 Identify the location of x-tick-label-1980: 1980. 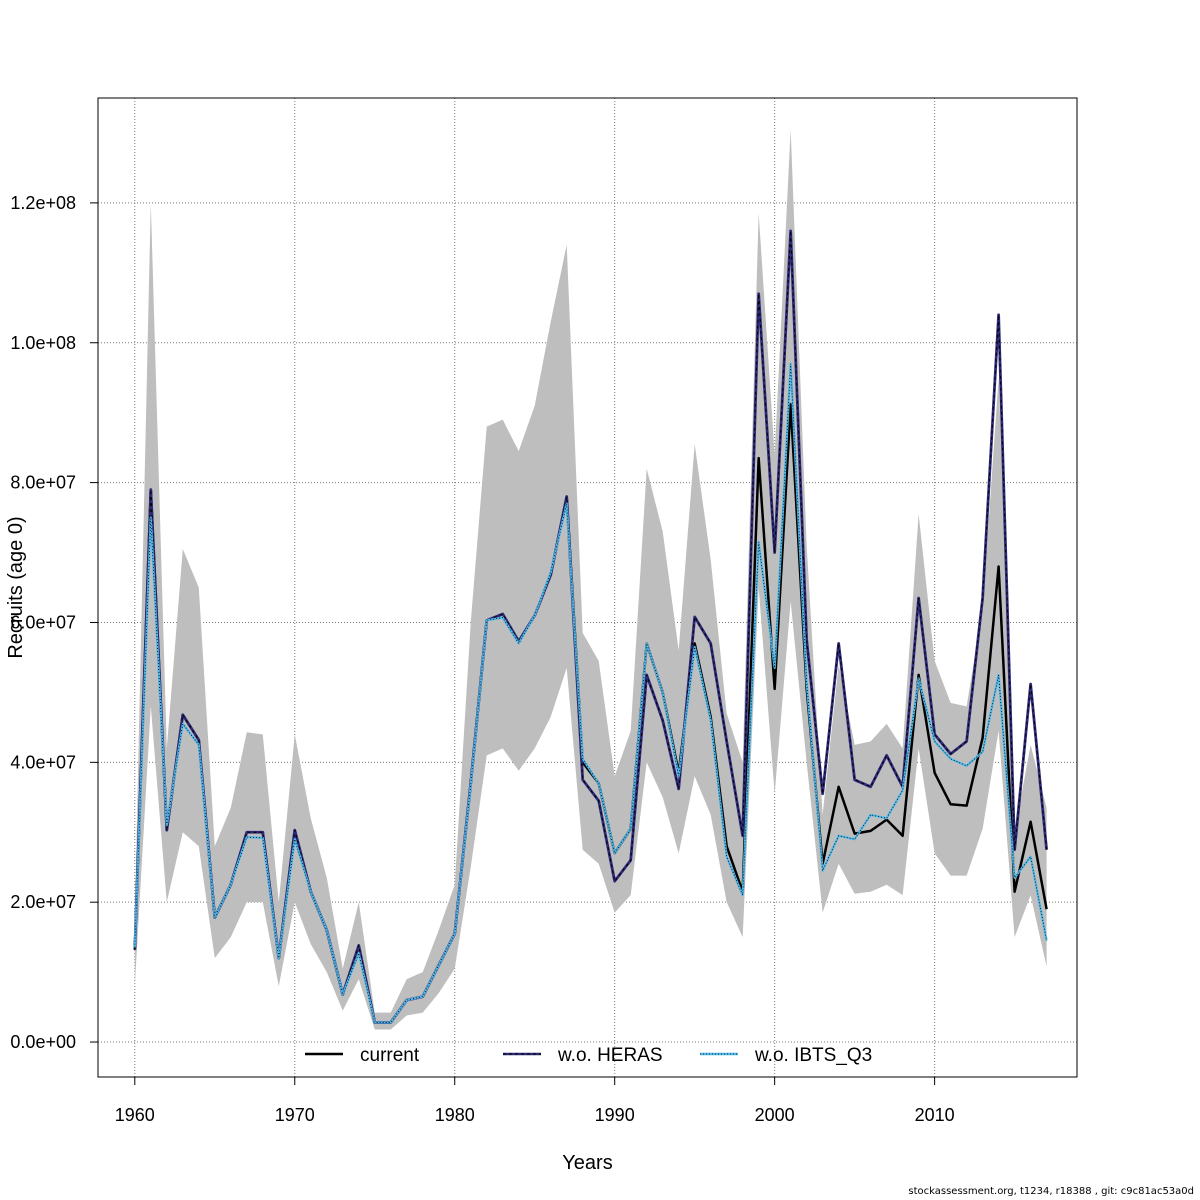
(455, 1115).